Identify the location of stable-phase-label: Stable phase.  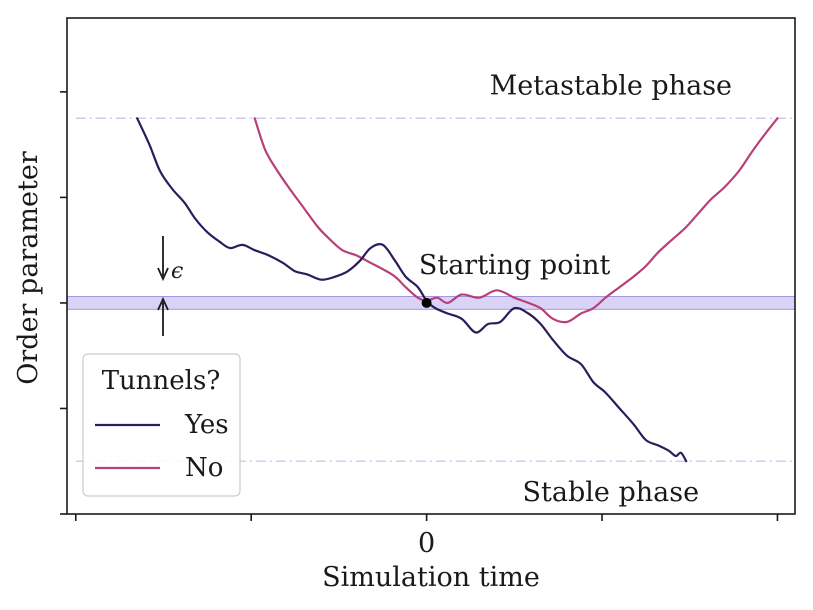
(611, 492).